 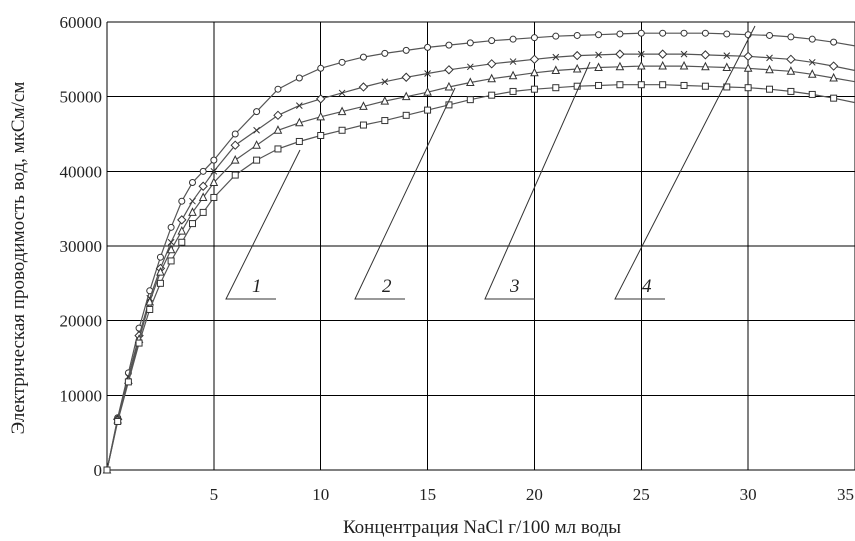 I want to click on y-tick-label: 50000, so click(x=81, y=97).